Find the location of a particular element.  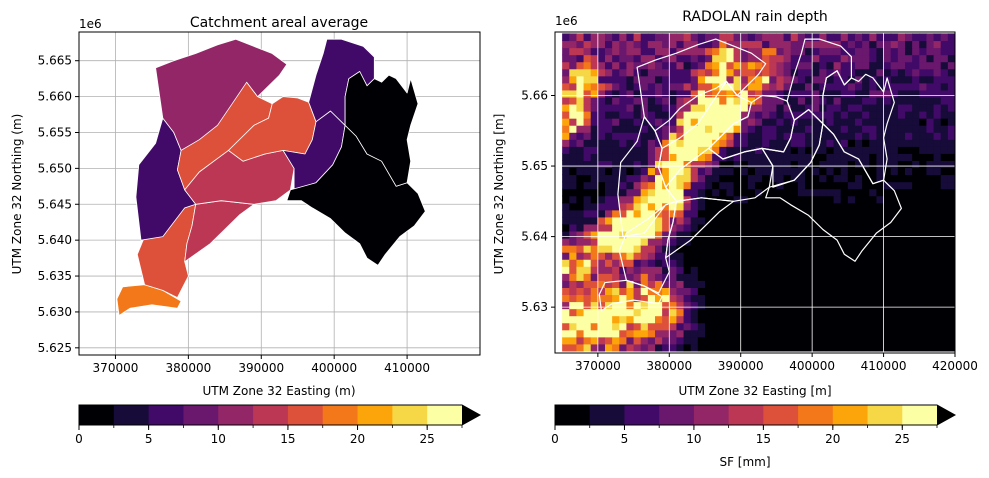

colorbar-bin is located at coordinates (97, 415).